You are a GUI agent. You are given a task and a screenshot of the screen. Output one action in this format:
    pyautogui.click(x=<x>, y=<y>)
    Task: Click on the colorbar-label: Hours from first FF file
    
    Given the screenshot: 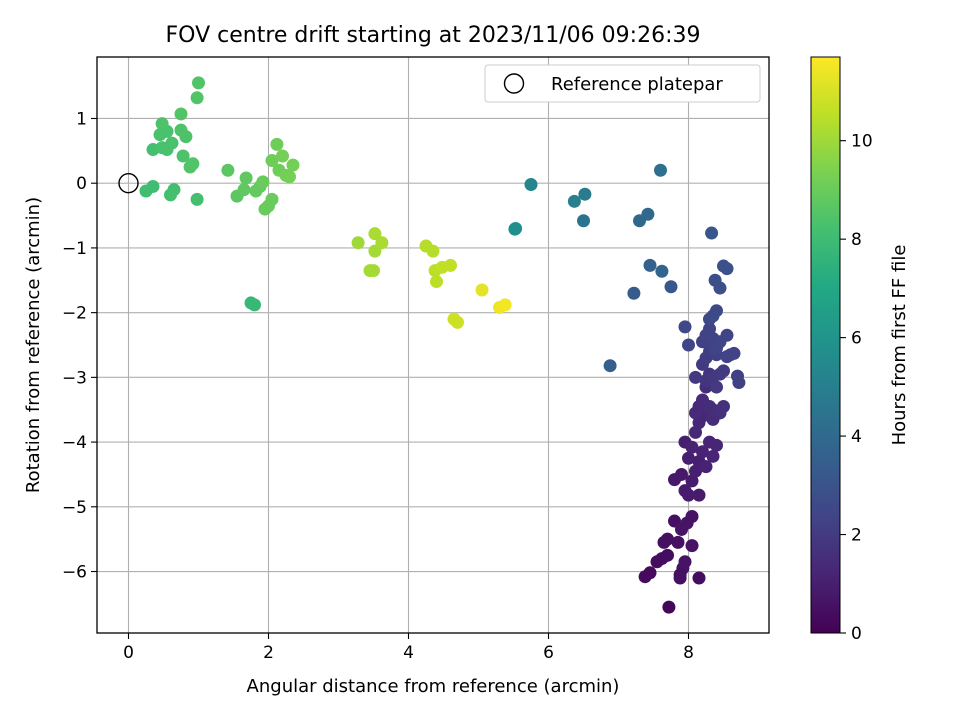 What is the action you would take?
    pyautogui.click(x=899, y=345)
    